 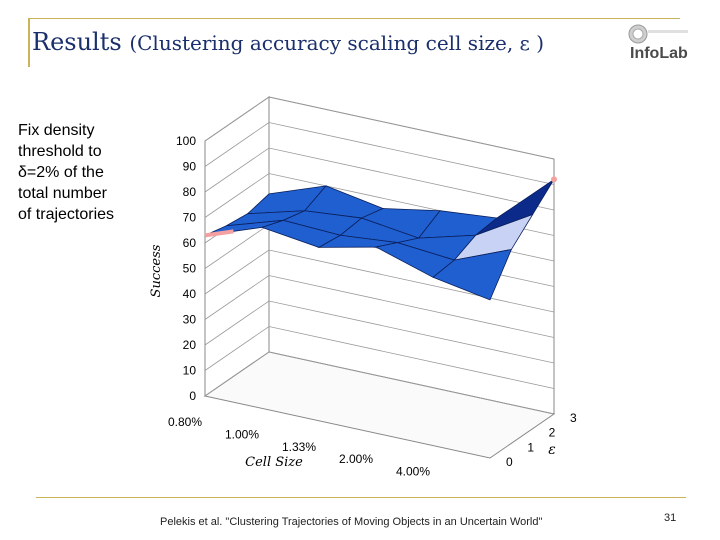 I want to click on title-main: Results, so click(x=77, y=42).